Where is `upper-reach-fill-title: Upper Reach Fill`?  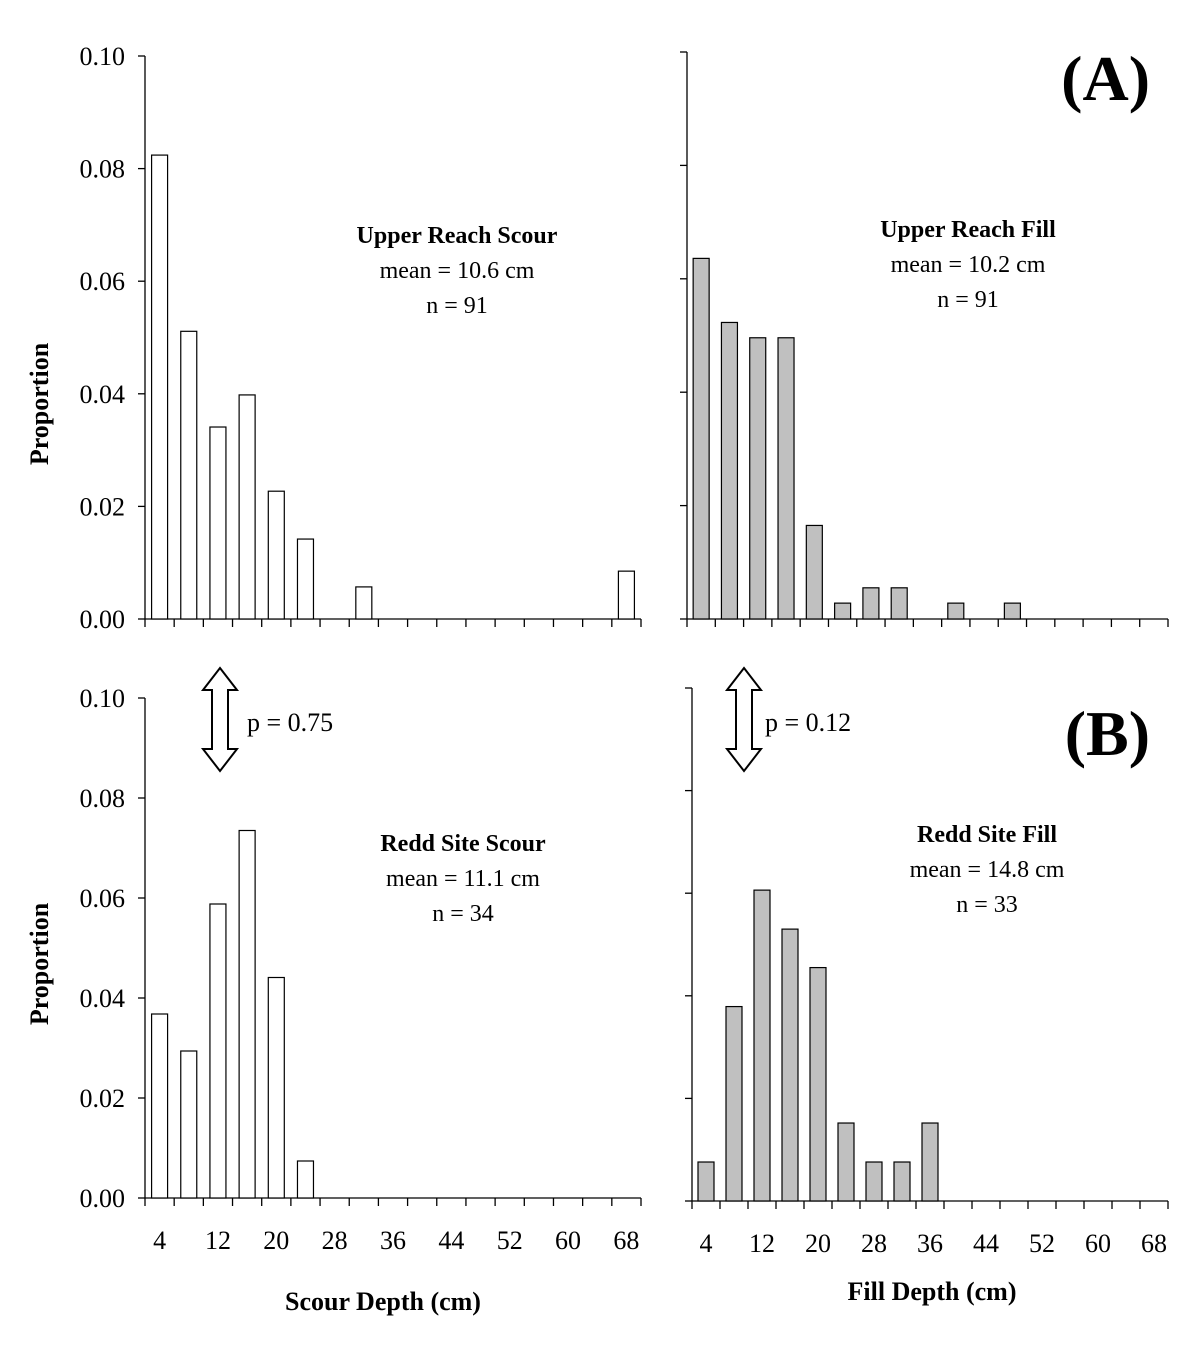 upper-reach-fill-title: Upper Reach Fill is located at coordinates (968, 230).